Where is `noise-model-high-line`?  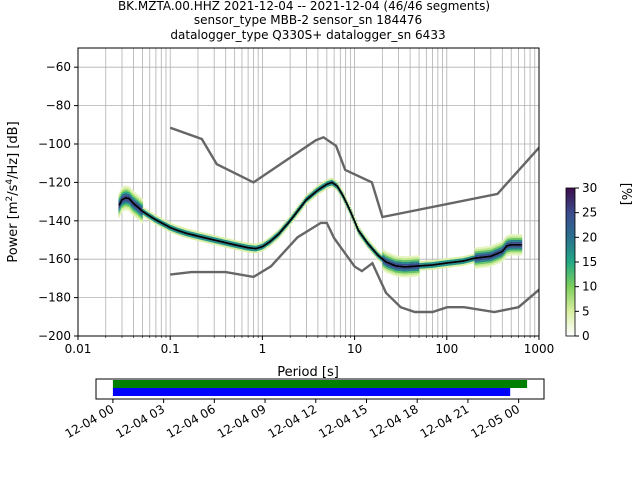 noise-model-high-line is located at coordinates (354, 172).